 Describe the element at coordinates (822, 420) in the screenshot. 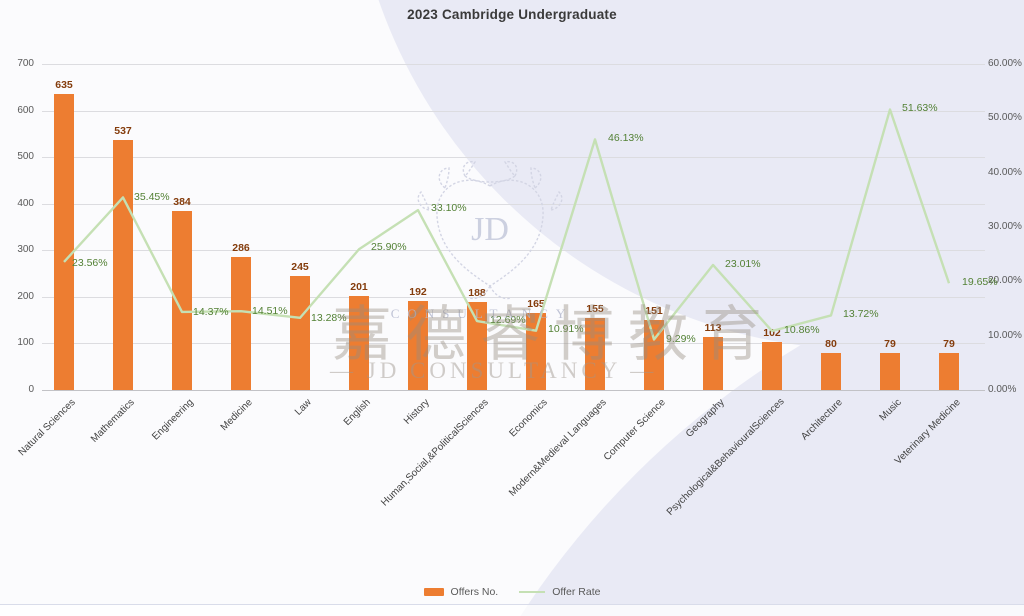

I see `x-axis-category-label: Architecture` at that location.